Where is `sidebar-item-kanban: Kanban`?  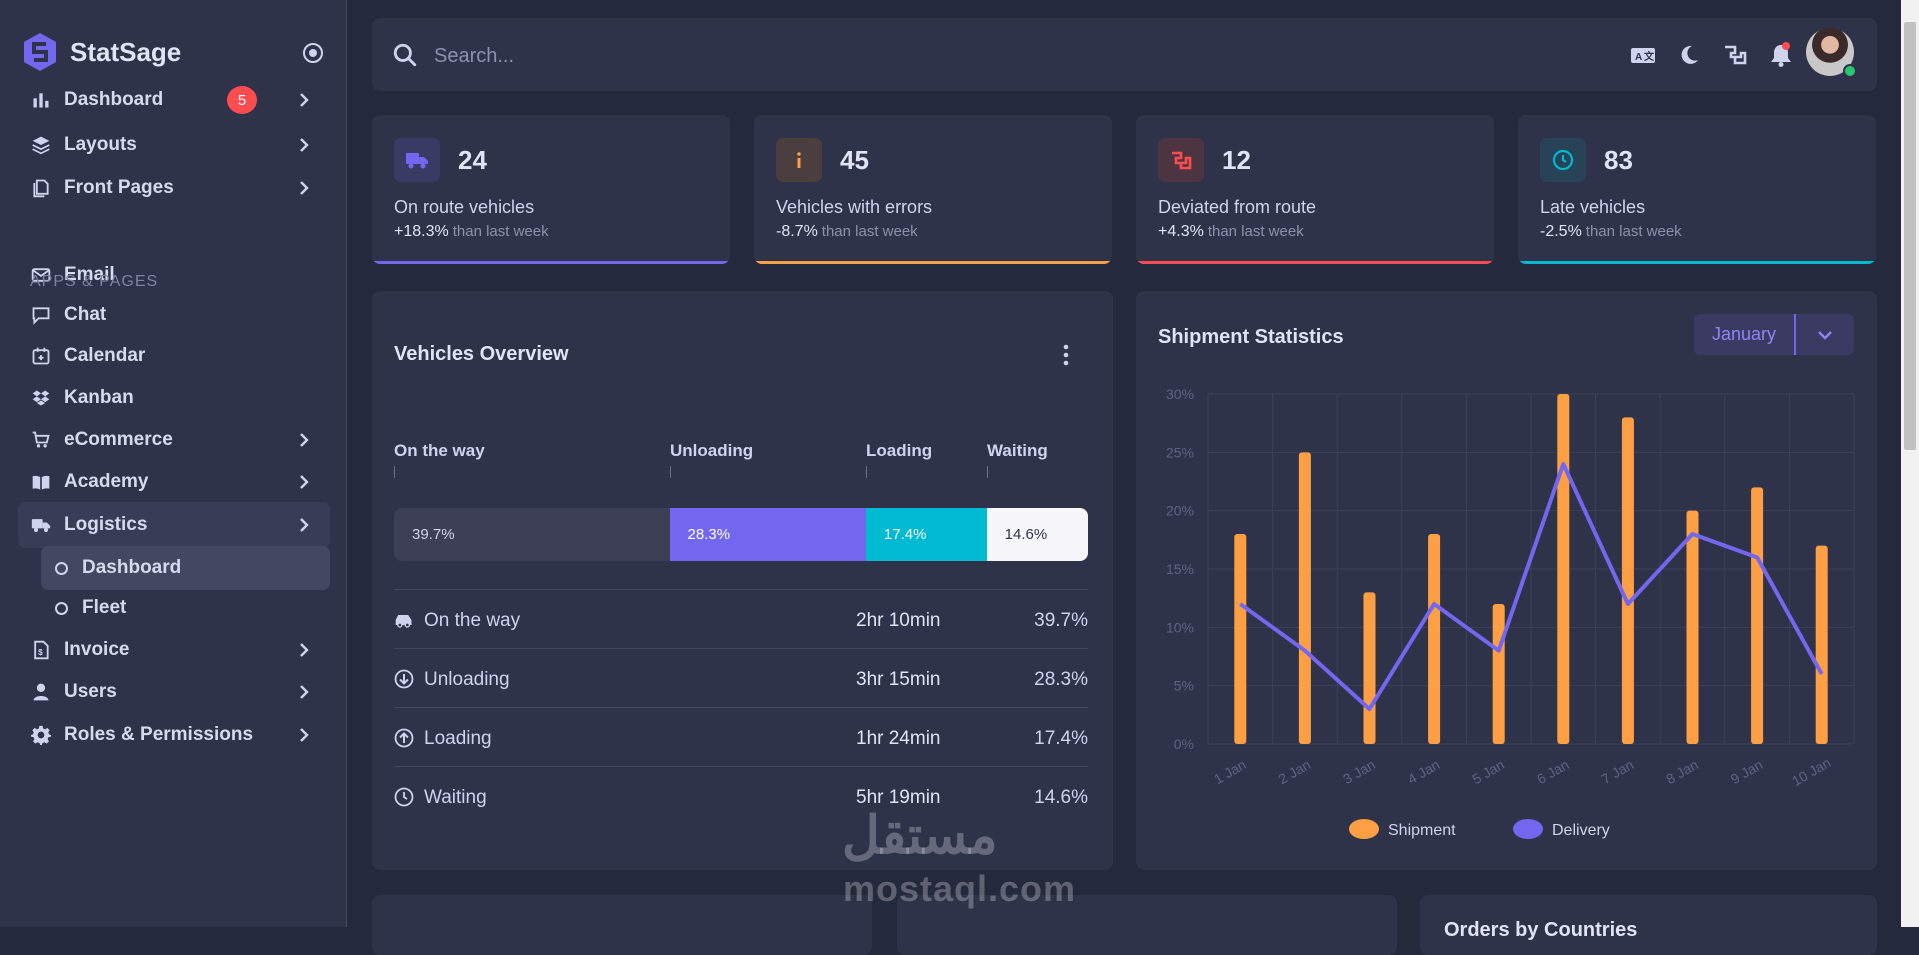
sidebar-item-kanban: Kanban is located at coordinates (174, 398).